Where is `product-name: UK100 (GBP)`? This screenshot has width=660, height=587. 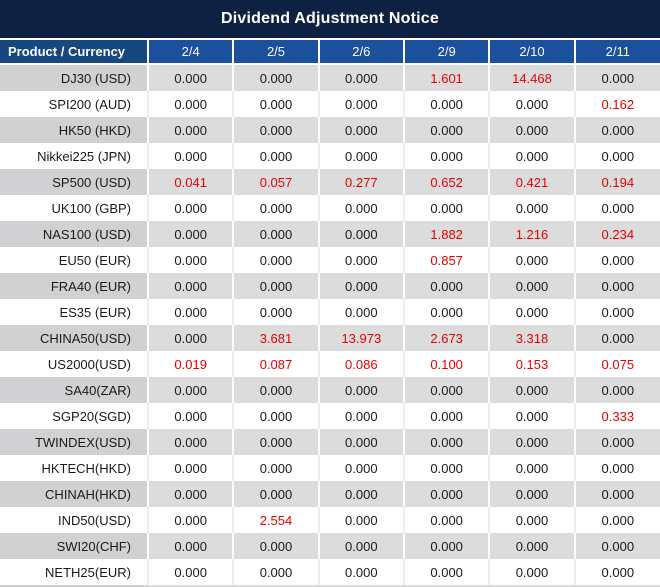
product-name: UK100 (GBP) is located at coordinates (74, 208).